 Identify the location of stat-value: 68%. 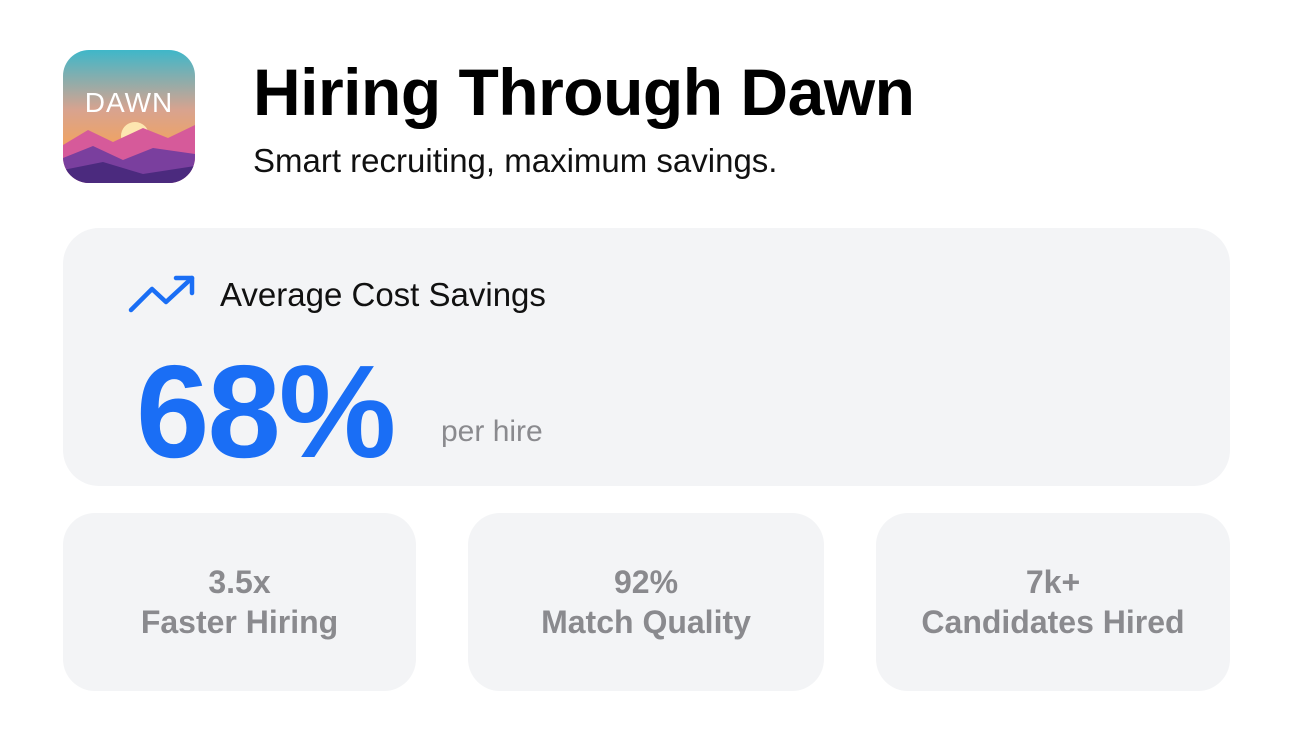
(266, 411).